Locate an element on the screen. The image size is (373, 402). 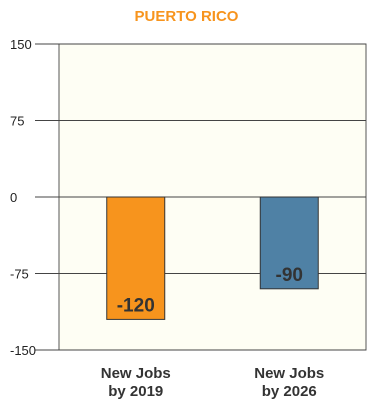
data-label: -120 is located at coordinates (136, 305).